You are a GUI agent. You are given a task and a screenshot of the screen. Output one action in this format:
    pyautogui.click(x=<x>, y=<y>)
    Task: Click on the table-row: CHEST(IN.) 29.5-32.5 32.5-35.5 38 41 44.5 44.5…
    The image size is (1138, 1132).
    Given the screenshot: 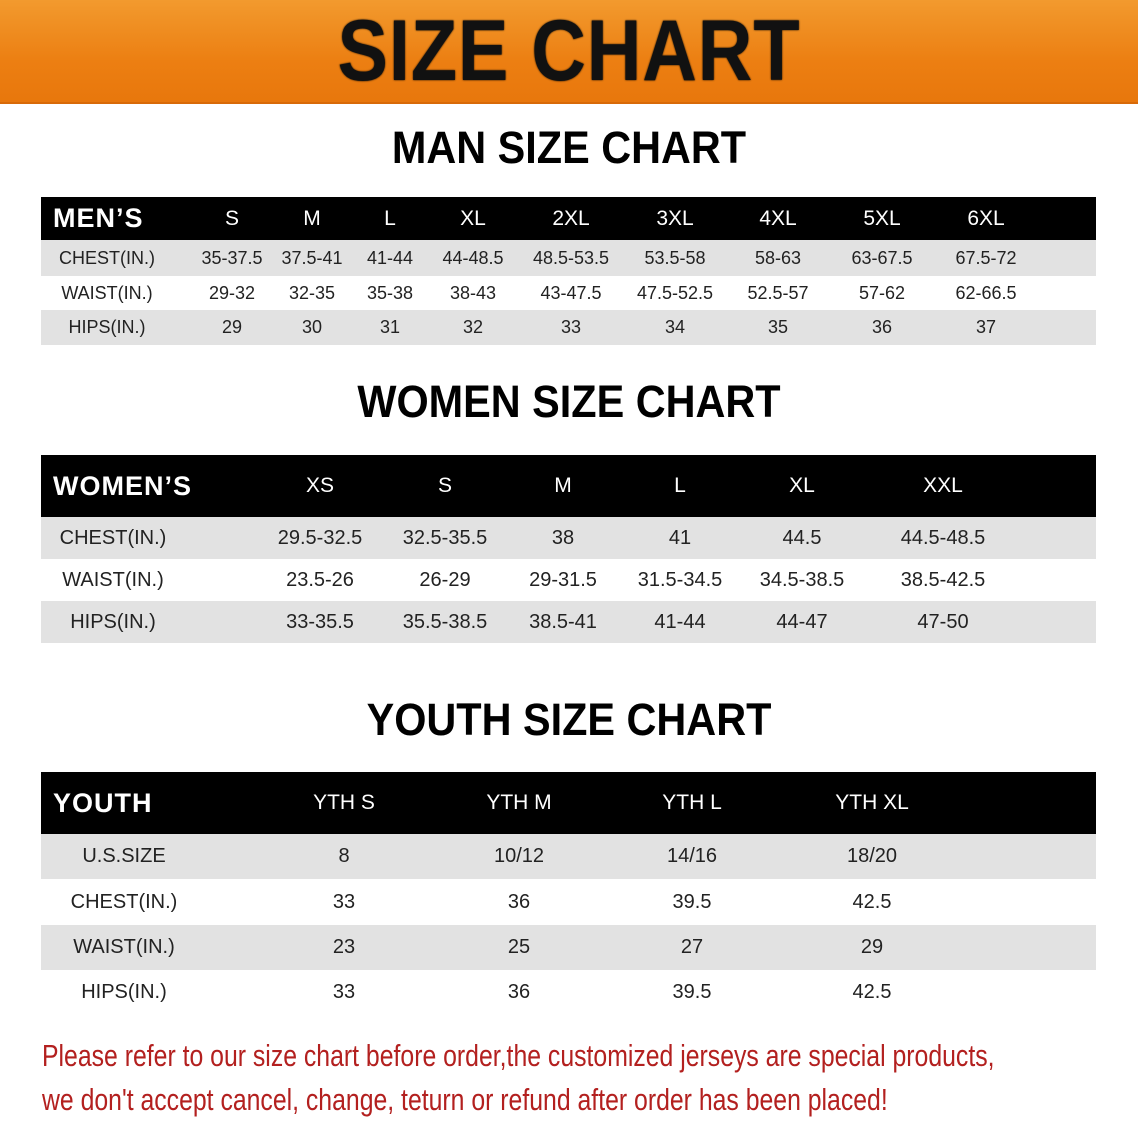 What is the action you would take?
    pyautogui.click(x=568, y=538)
    